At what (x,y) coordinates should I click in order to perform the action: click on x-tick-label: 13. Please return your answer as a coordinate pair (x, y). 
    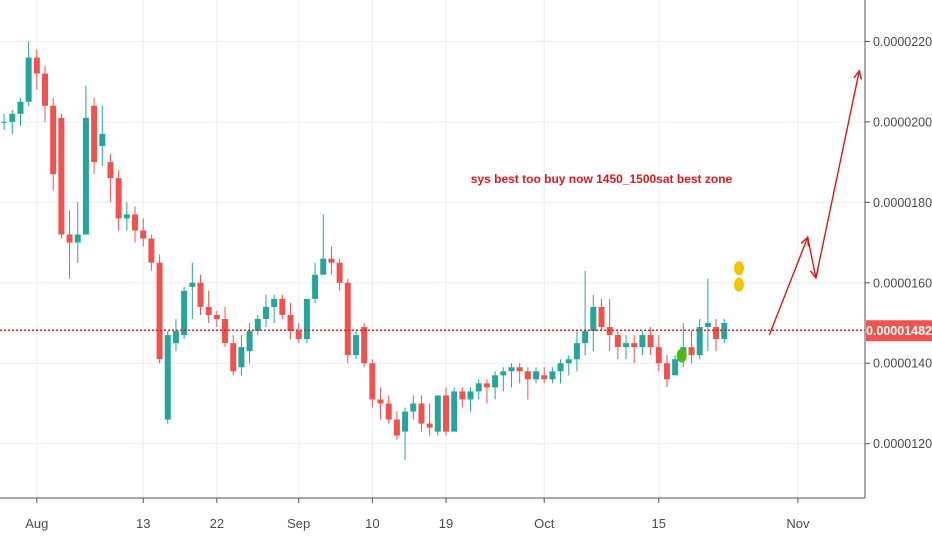
    Looking at the image, I should click on (143, 523).